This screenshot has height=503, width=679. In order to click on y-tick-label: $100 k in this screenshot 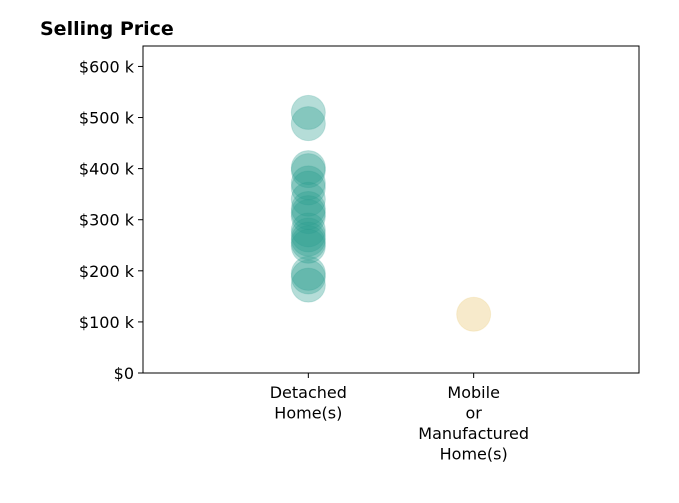, I will do `click(107, 322)`.